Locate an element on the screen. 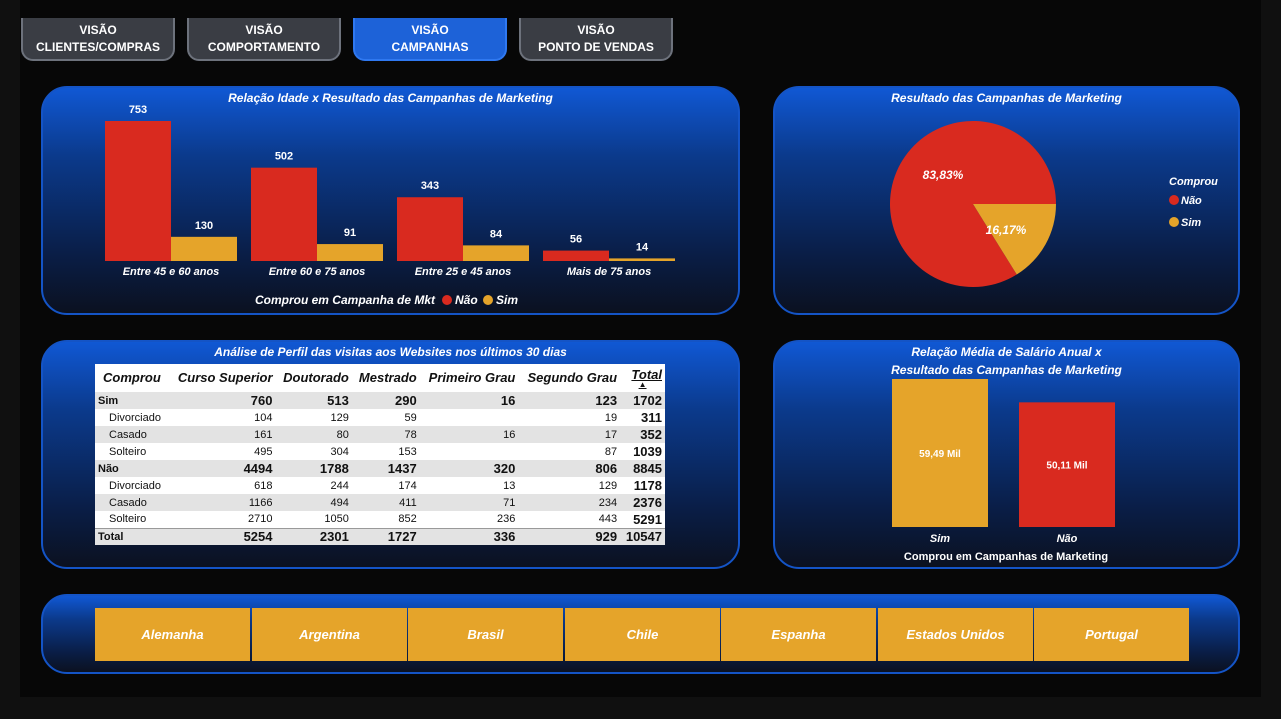 This screenshot has width=1281, height=719. legend-sim-marker is located at coordinates (488, 300).